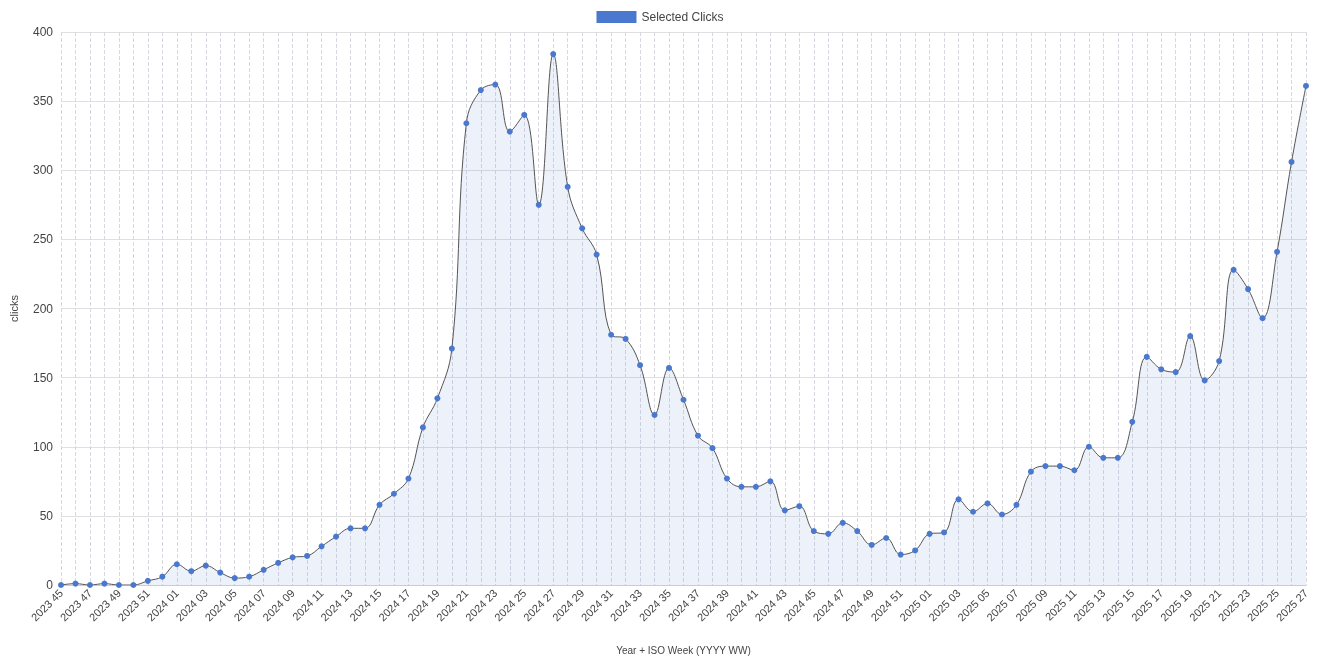 This screenshot has height=660, width=1320. Describe the element at coordinates (43, 239) in the screenshot. I see `y-tick-label: 250` at that location.